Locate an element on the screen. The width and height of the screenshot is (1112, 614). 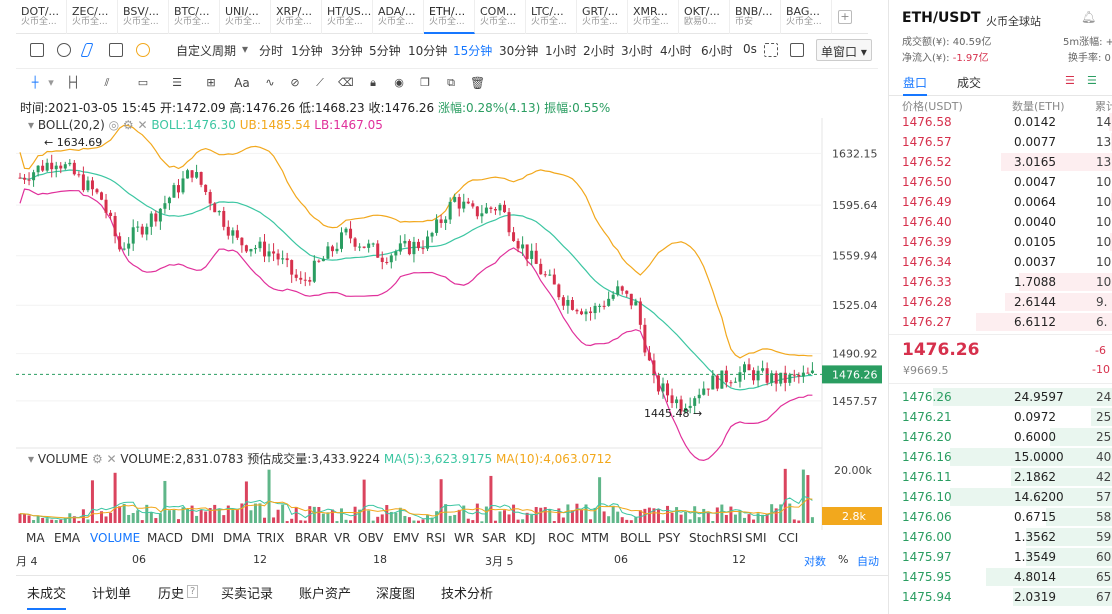
indicator-tab: KDJ is located at coordinates (525, 538).